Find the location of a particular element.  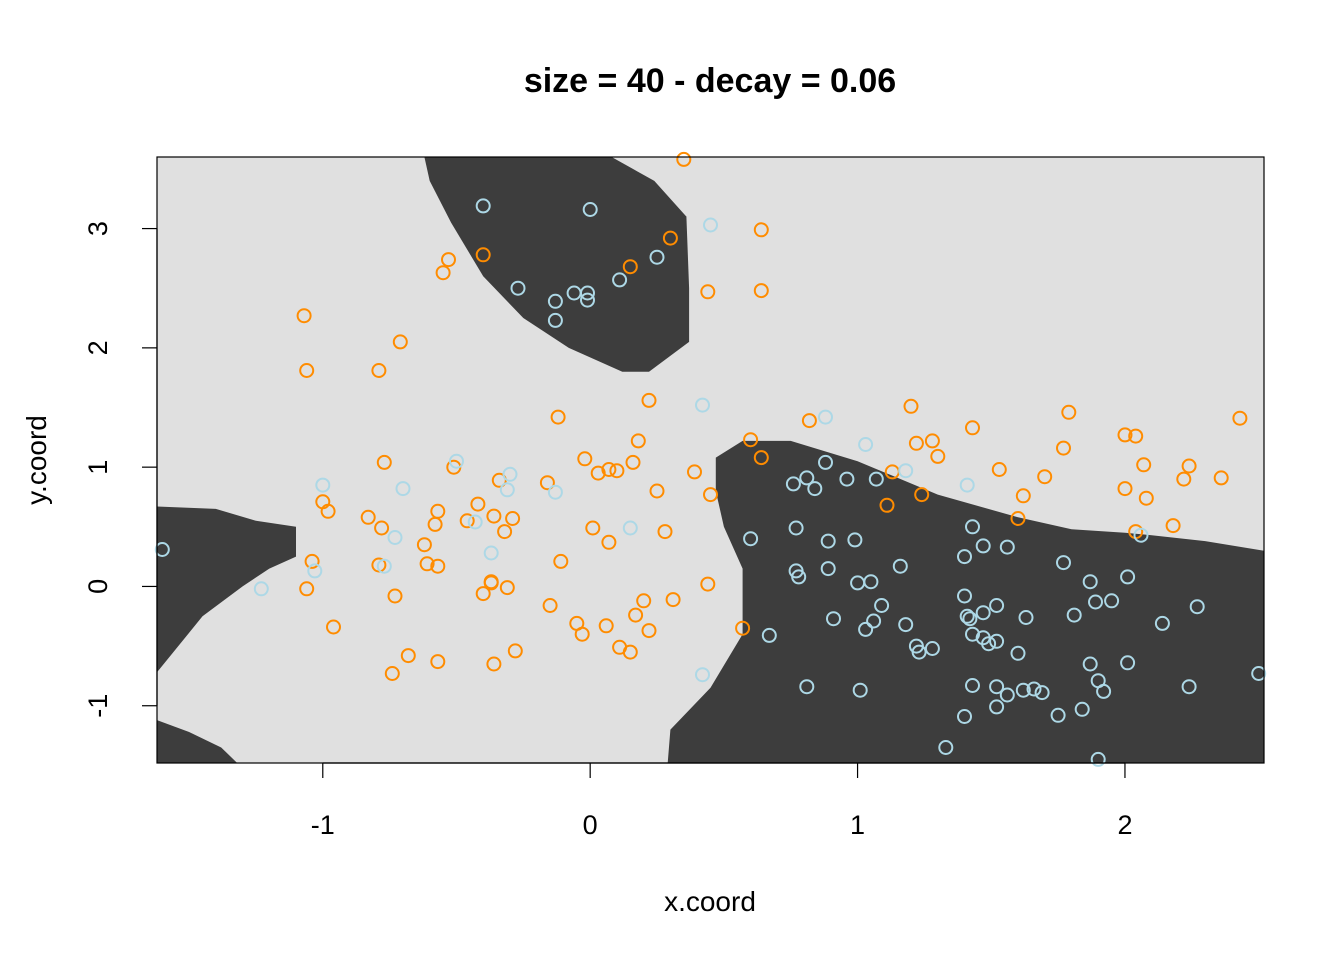

y-axis-label: y.coord is located at coordinates (36, 460).